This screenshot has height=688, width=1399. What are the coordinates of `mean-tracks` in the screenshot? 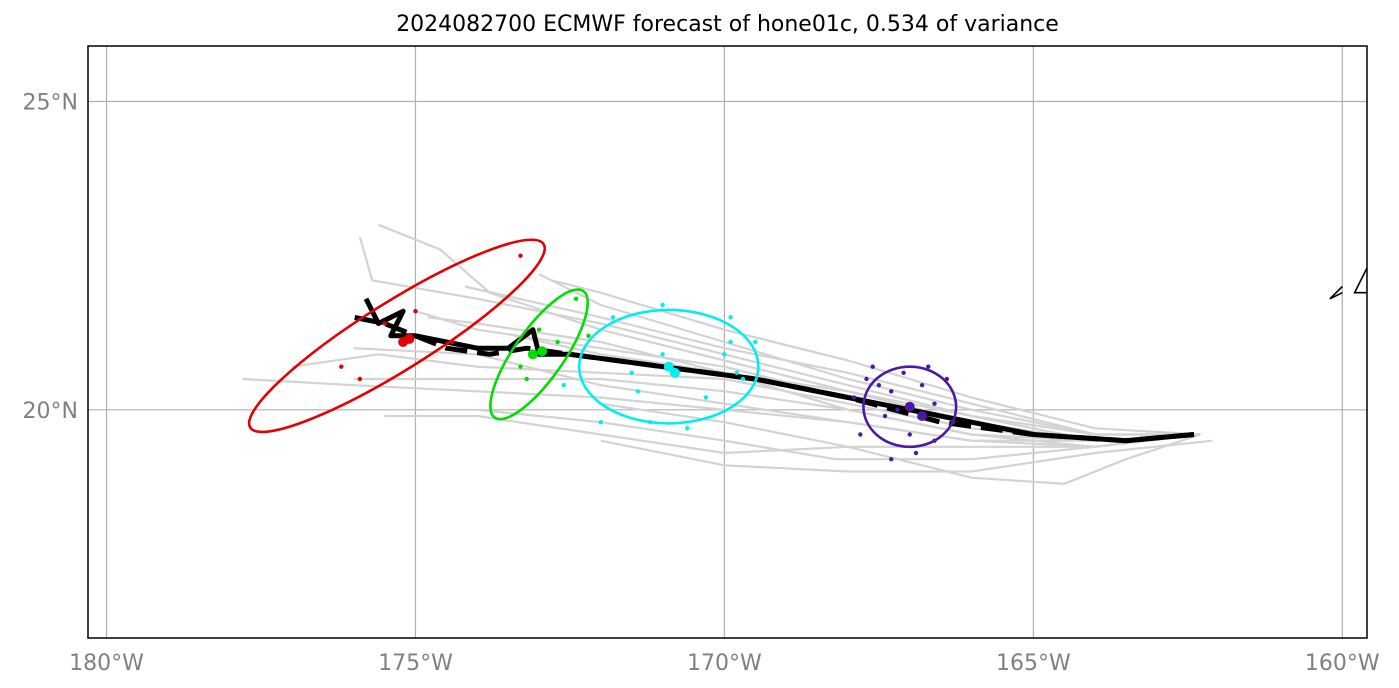 It's located at (774, 370).